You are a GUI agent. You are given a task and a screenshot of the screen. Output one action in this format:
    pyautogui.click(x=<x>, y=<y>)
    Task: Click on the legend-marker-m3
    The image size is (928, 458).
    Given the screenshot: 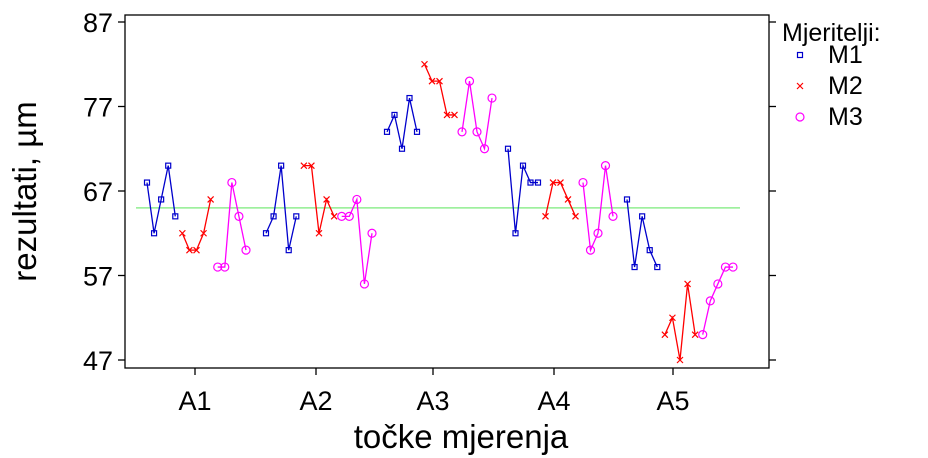 What is the action you would take?
    pyautogui.click(x=800, y=117)
    